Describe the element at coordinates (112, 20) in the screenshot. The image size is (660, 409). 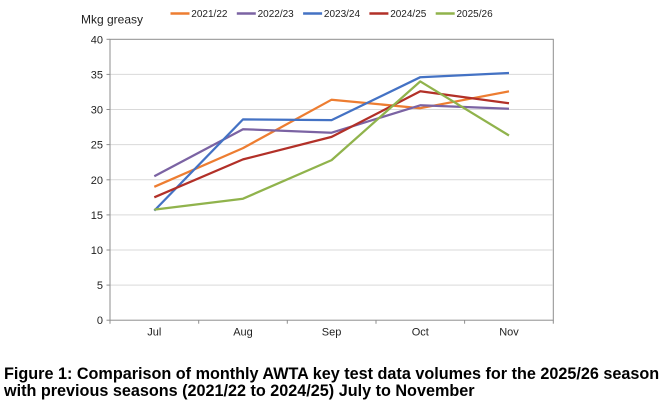
I see `svg-text: Mkg greasy` at that location.